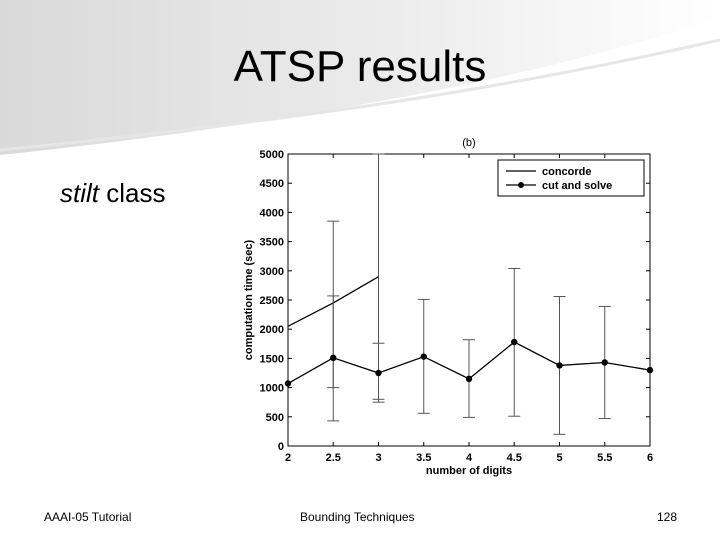 The height and width of the screenshot is (540, 720). Describe the element at coordinates (423, 458) in the screenshot. I see `x-tick-label: 3.5` at that location.